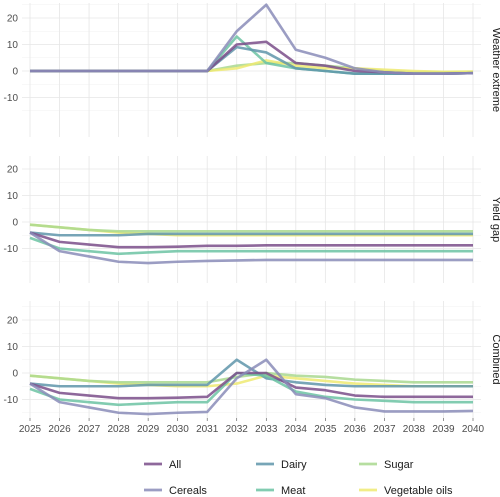  I want to click on legend-label: Cereals, so click(188, 491).